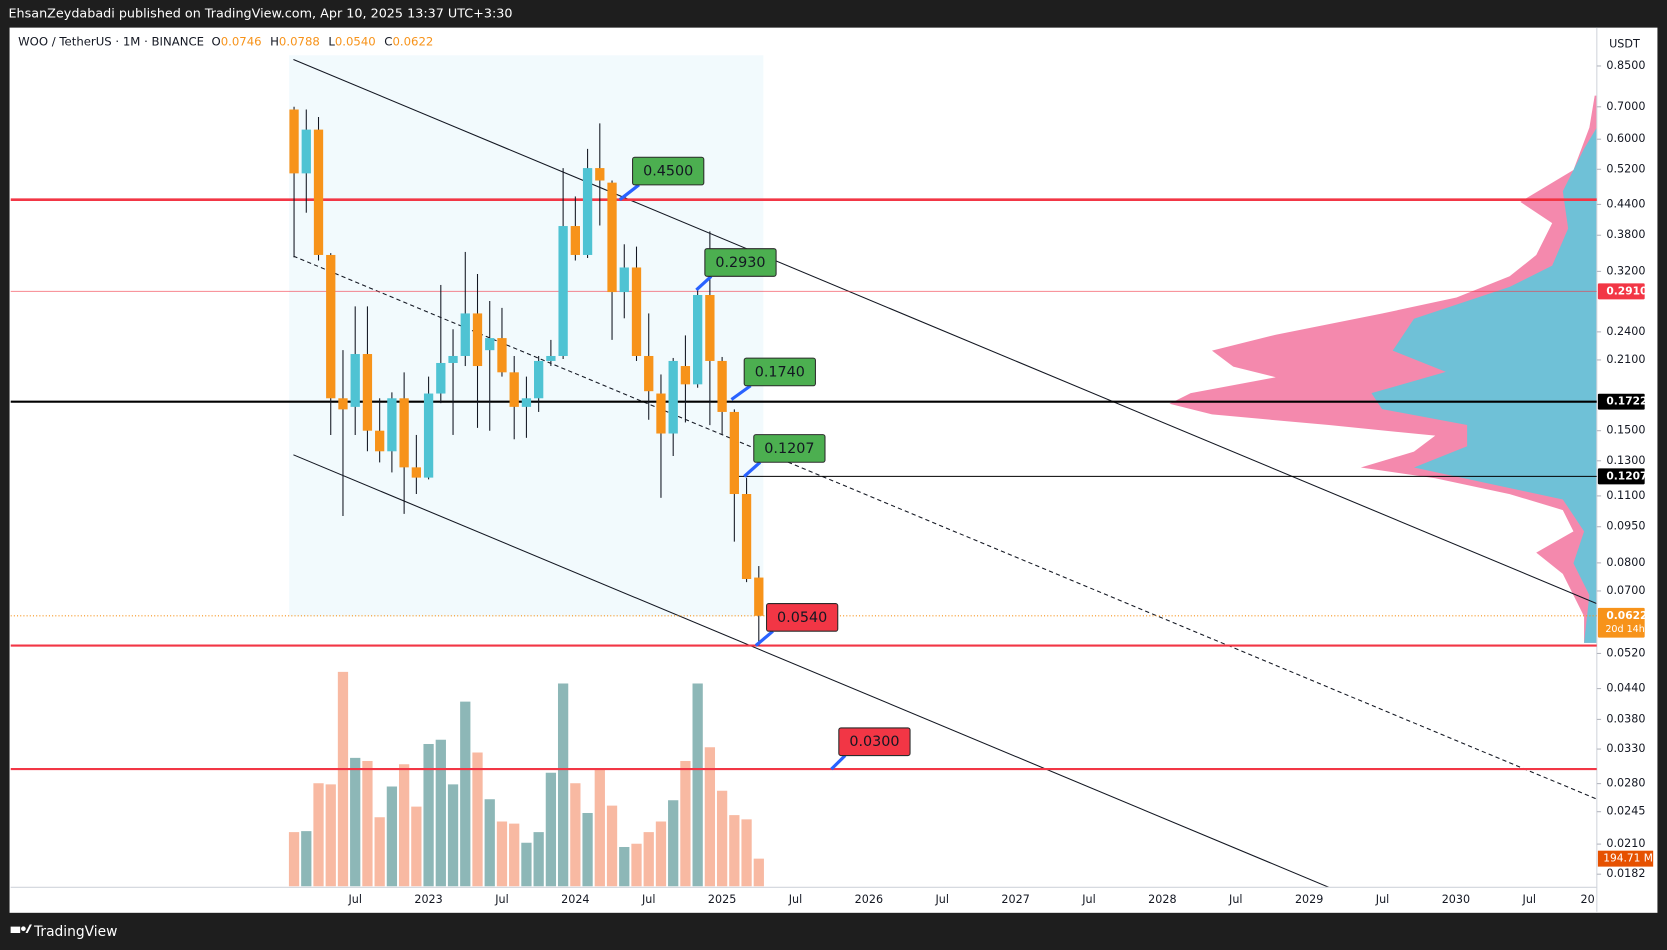 The width and height of the screenshot is (1667, 950). I want to click on y-tick-label: 0.4400, so click(1625, 203).